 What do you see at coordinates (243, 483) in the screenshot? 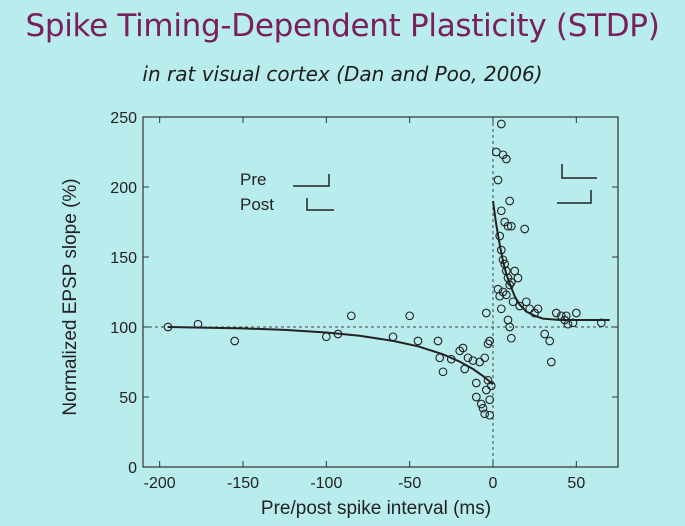
I see `x-tick-label: -150` at bounding box center [243, 483].